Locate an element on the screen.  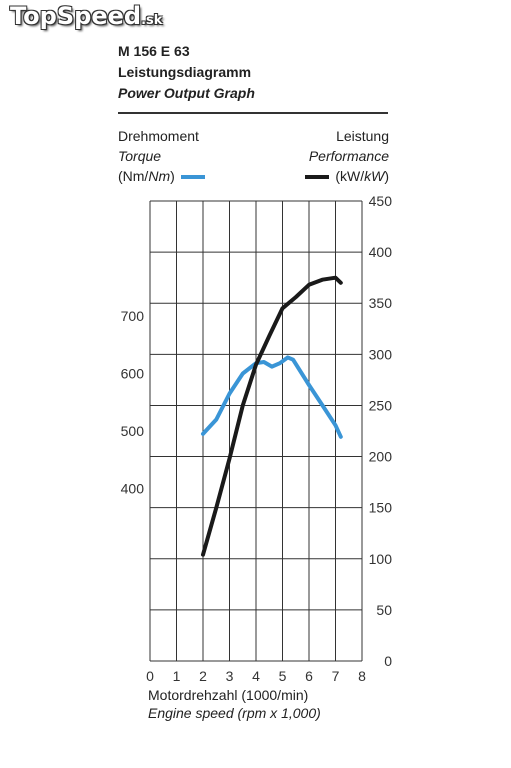
right-tick-label: 250 is located at coordinates (381, 405).